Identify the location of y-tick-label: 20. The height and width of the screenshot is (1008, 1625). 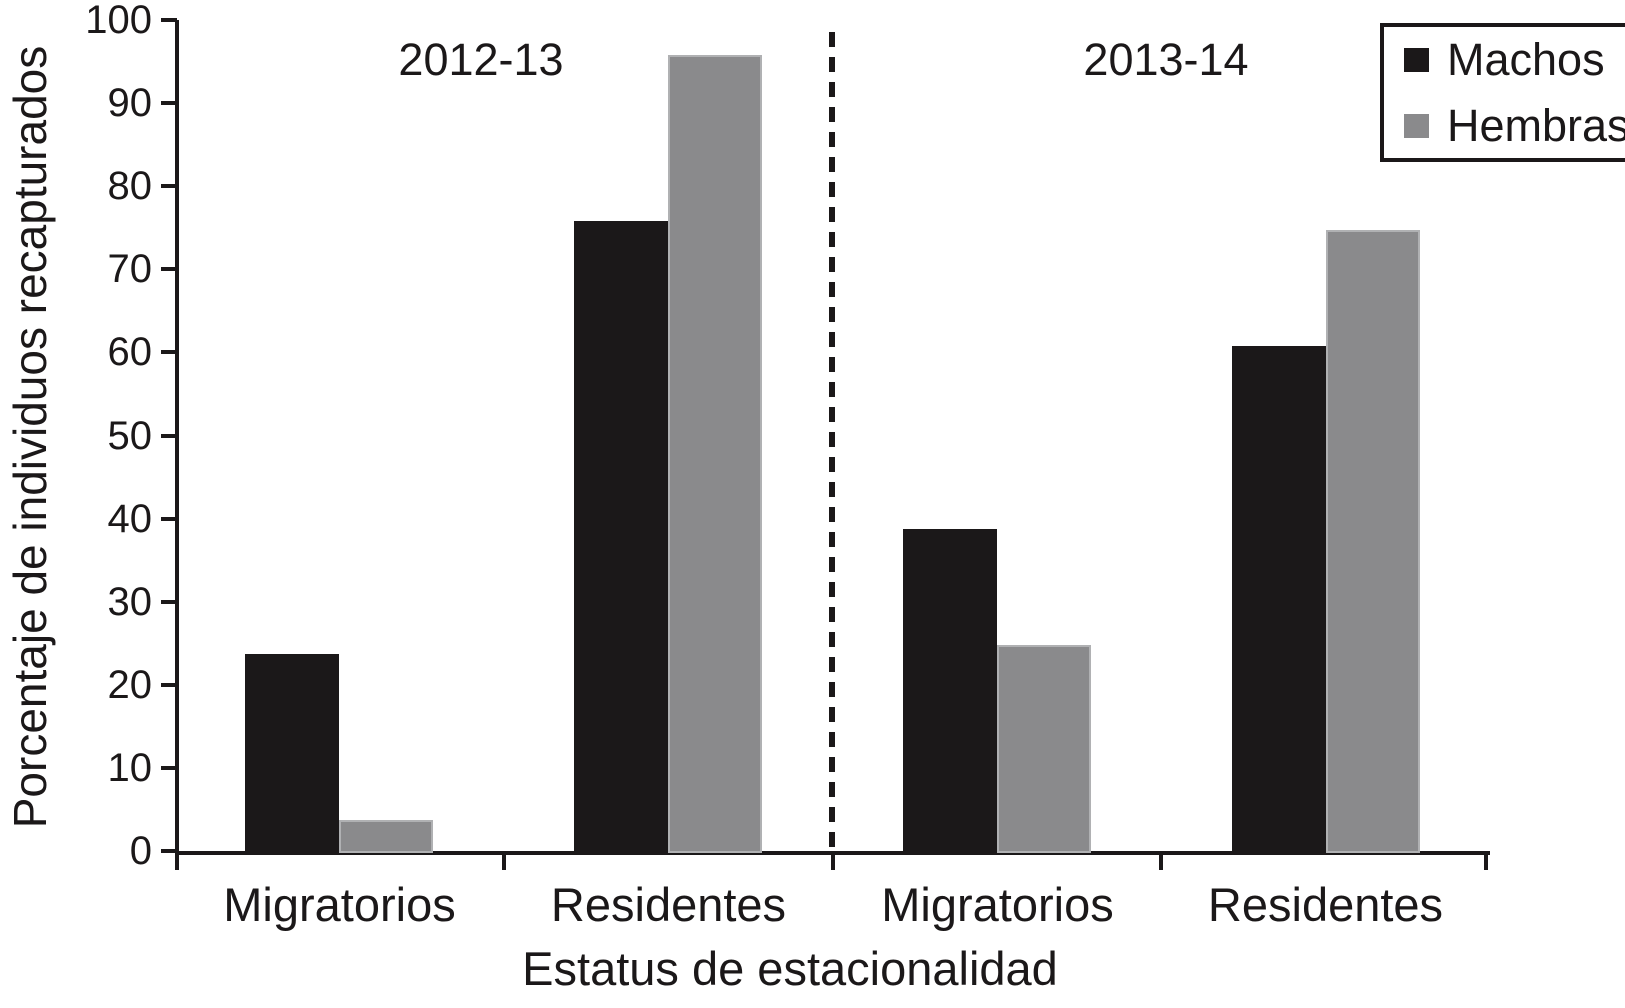
(130, 684).